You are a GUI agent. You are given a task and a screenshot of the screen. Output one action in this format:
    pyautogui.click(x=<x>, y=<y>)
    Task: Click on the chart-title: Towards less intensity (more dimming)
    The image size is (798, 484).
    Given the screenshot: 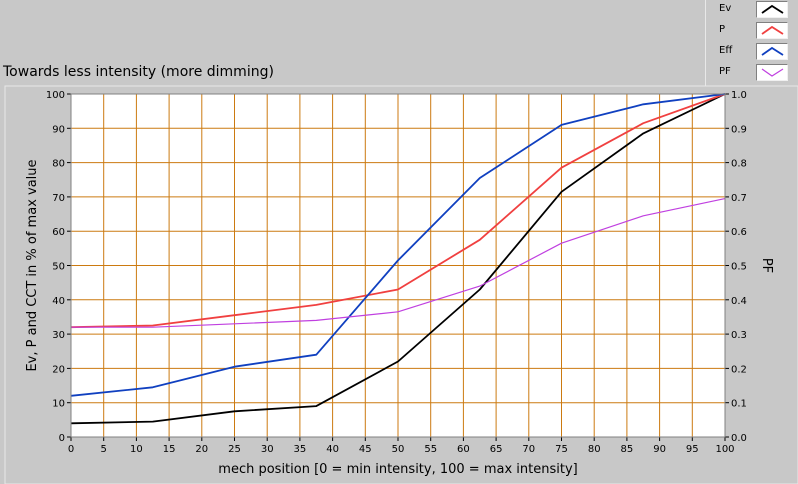 What is the action you would take?
    pyautogui.click(x=138, y=72)
    